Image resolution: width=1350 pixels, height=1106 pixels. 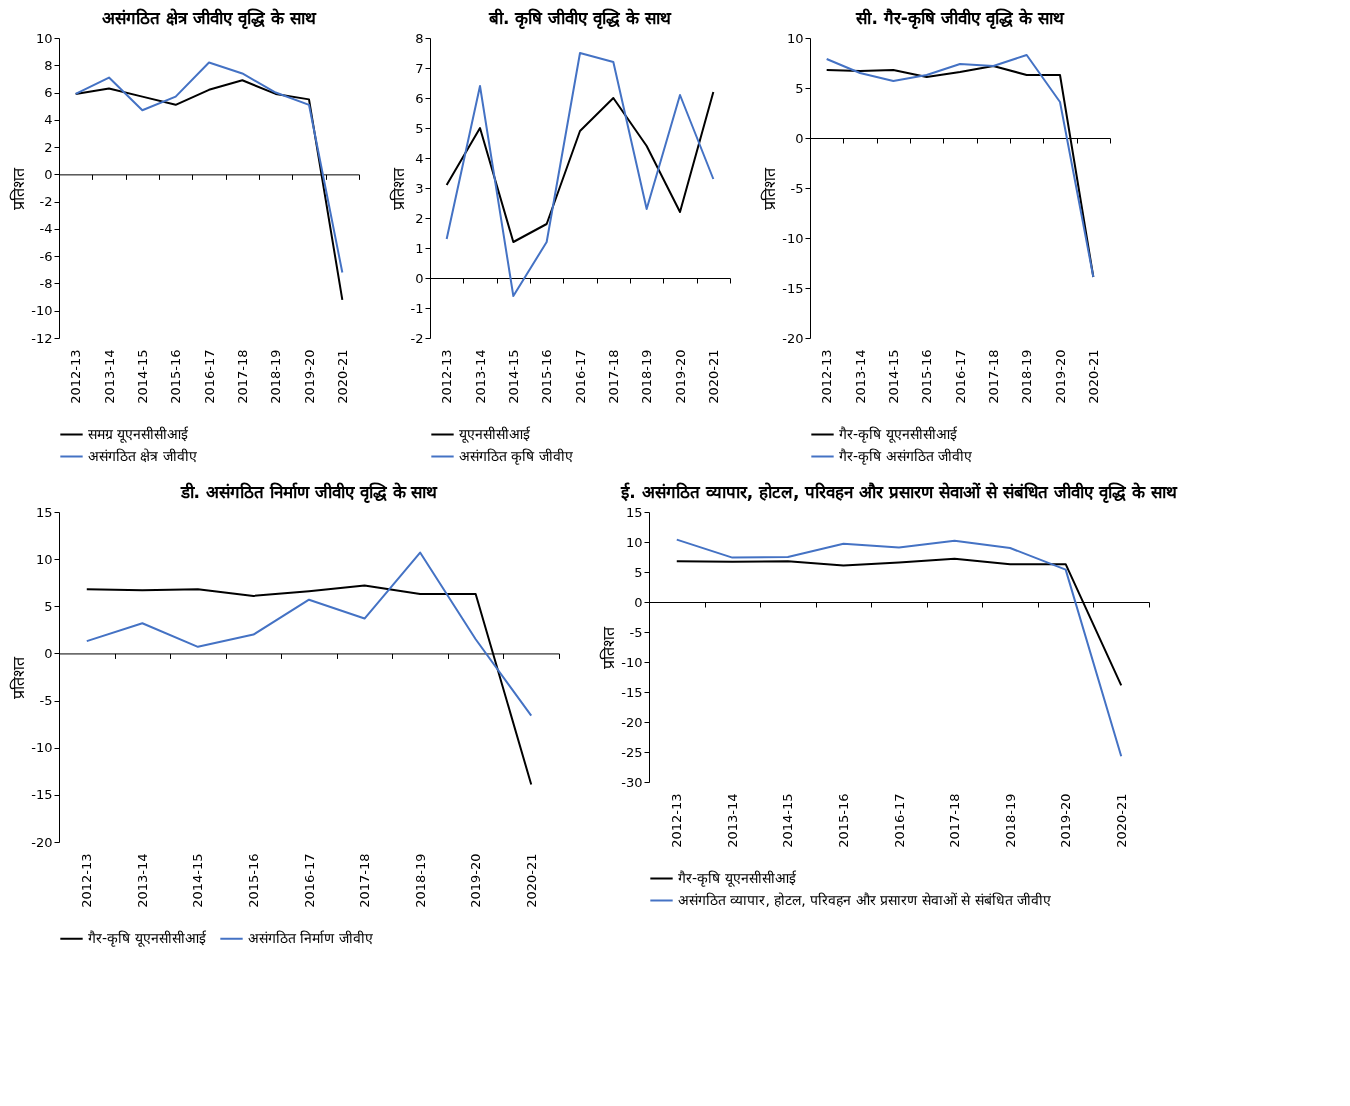 What do you see at coordinates (632, 752) in the screenshot?
I see `y-tick-label: -25` at bounding box center [632, 752].